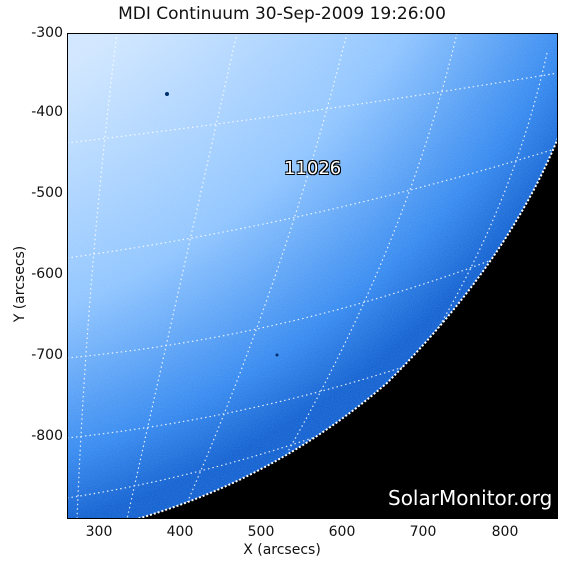 The image size is (564, 564). What do you see at coordinates (47, 436) in the screenshot?
I see `y-tick-label: -800` at bounding box center [47, 436].